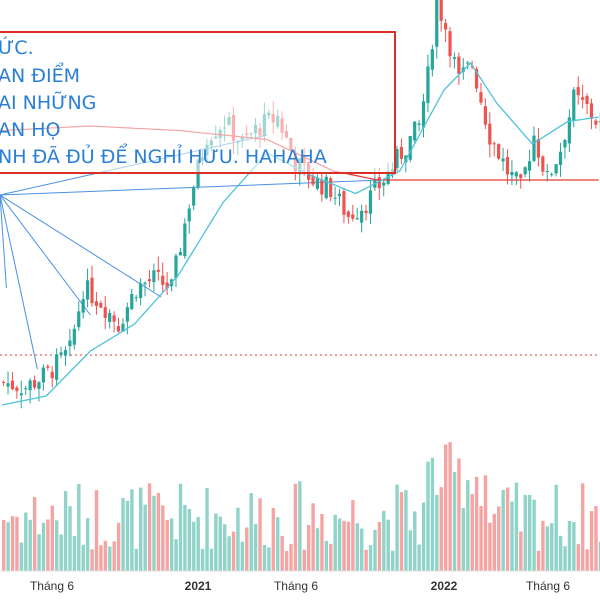  Describe the element at coordinates (444, 586) in the screenshot. I see `x-tick-label: 2022` at that location.